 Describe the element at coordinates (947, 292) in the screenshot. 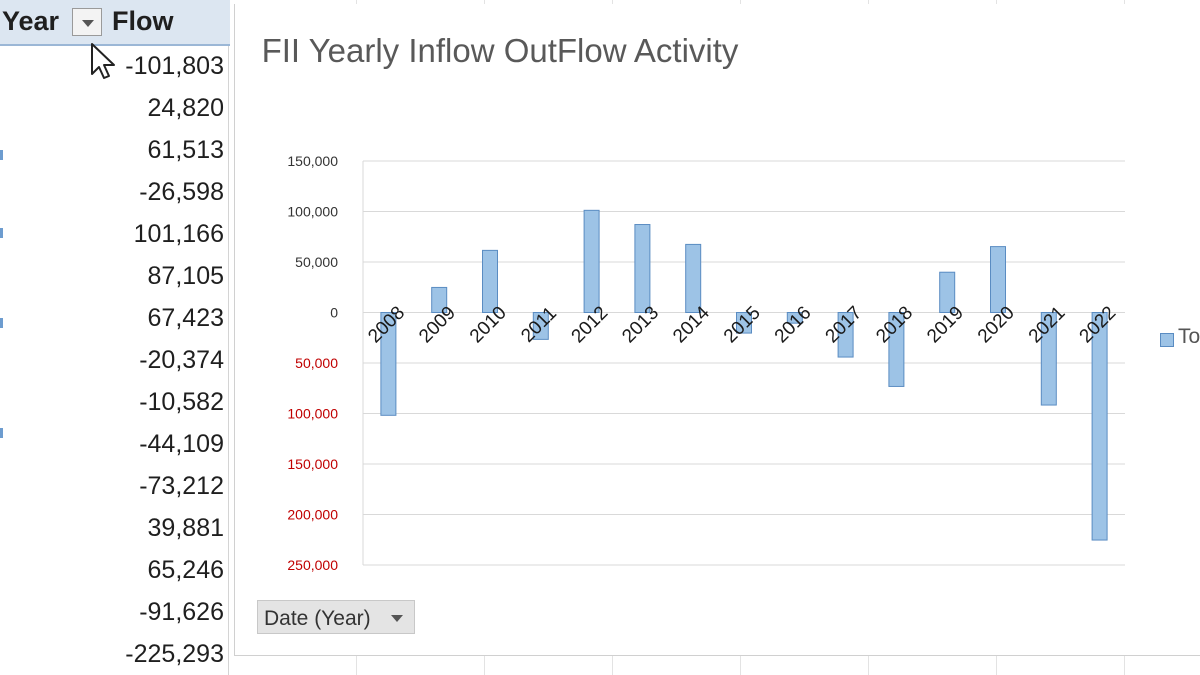

I see `bar-2019` at that location.